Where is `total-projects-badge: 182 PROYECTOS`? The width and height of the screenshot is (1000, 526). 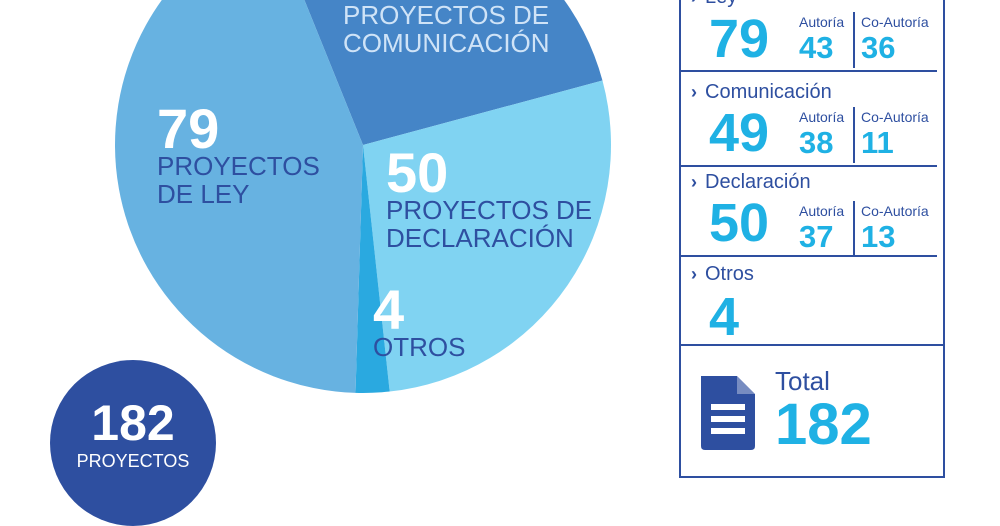
total-projects-badge: 182 PROYECTOS is located at coordinates (133, 443).